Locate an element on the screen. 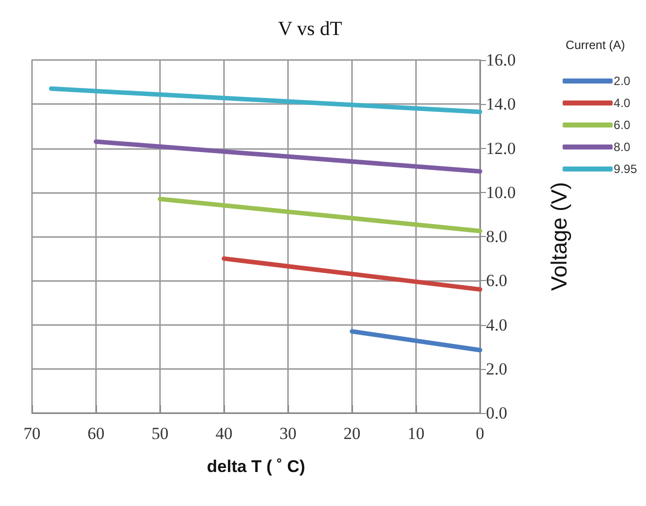  x-tick-label: 60 is located at coordinates (96, 433).